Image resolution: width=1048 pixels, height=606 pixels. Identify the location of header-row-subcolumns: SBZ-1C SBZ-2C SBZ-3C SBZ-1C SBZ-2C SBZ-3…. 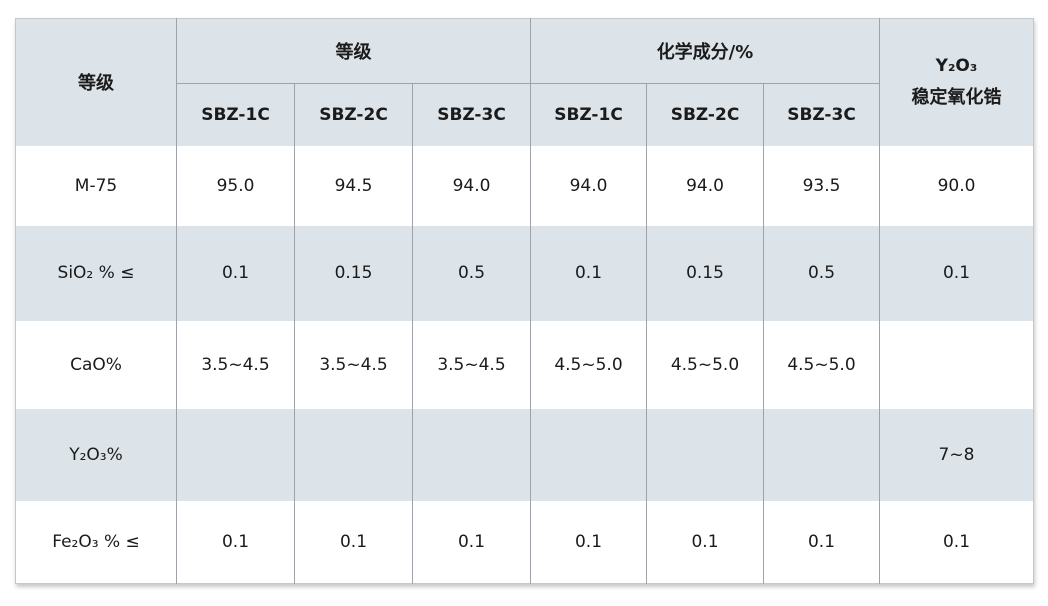
(525, 114).